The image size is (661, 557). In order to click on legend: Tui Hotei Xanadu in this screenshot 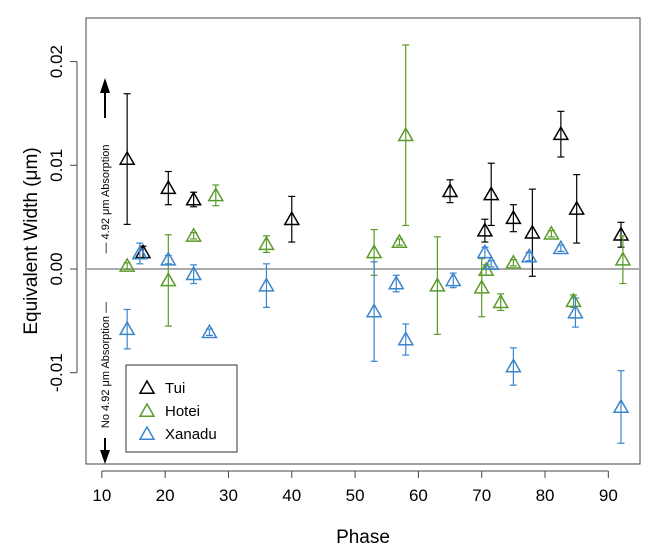, I will do `click(181, 408)`.